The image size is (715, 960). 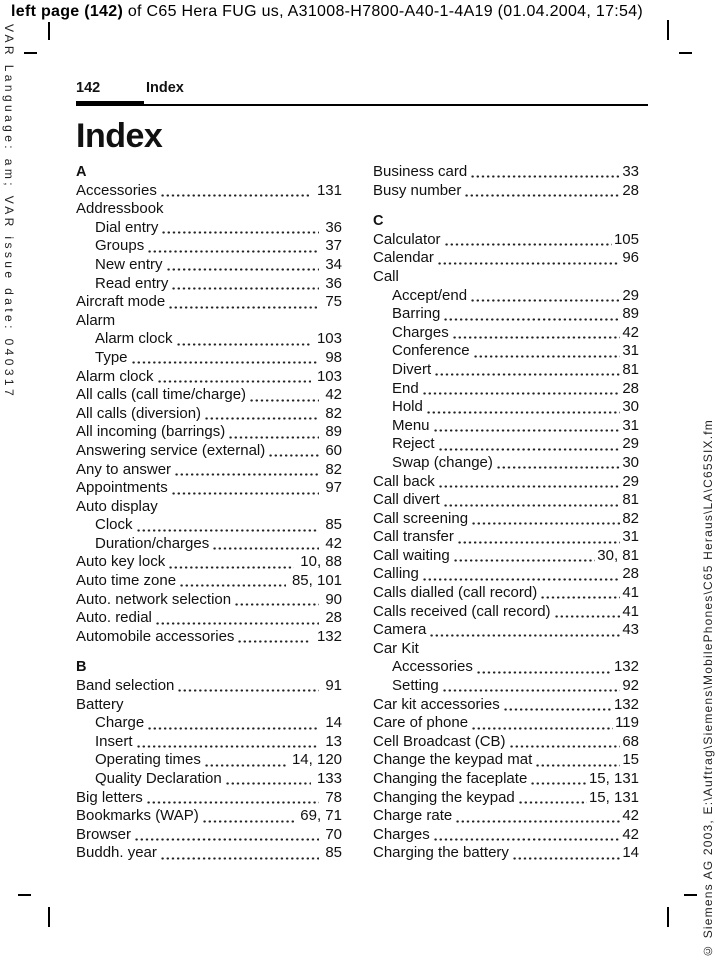 I want to click on index-entry: Calculator 105, so click(x=506, y=240).